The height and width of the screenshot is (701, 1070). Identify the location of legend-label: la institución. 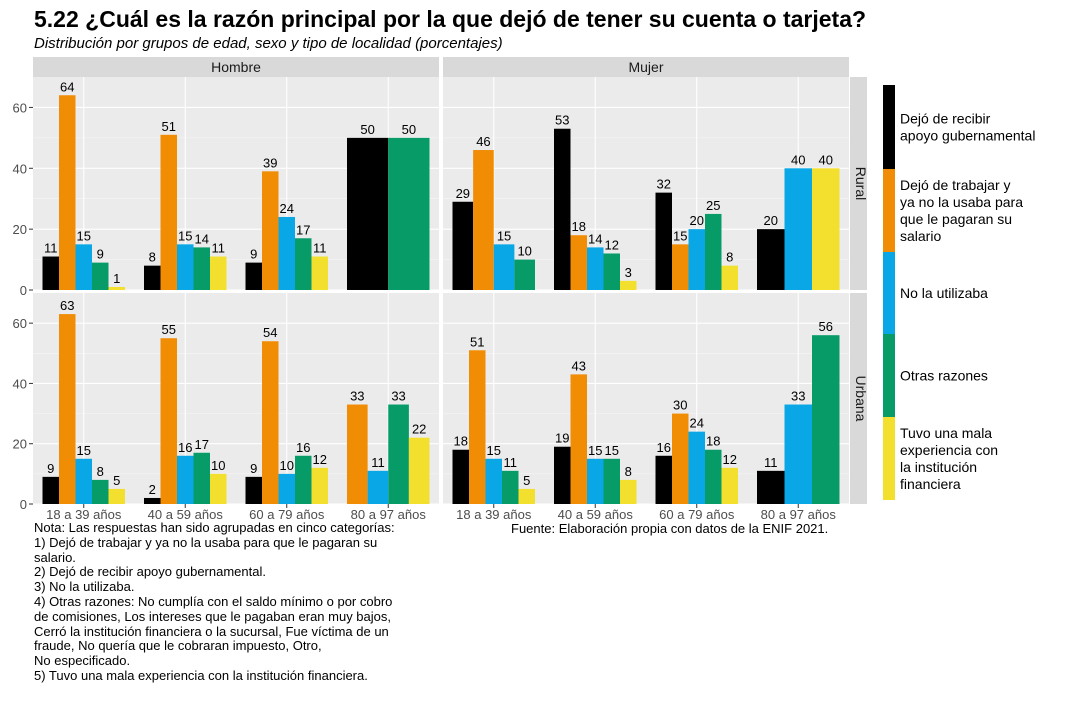
(938, 467).